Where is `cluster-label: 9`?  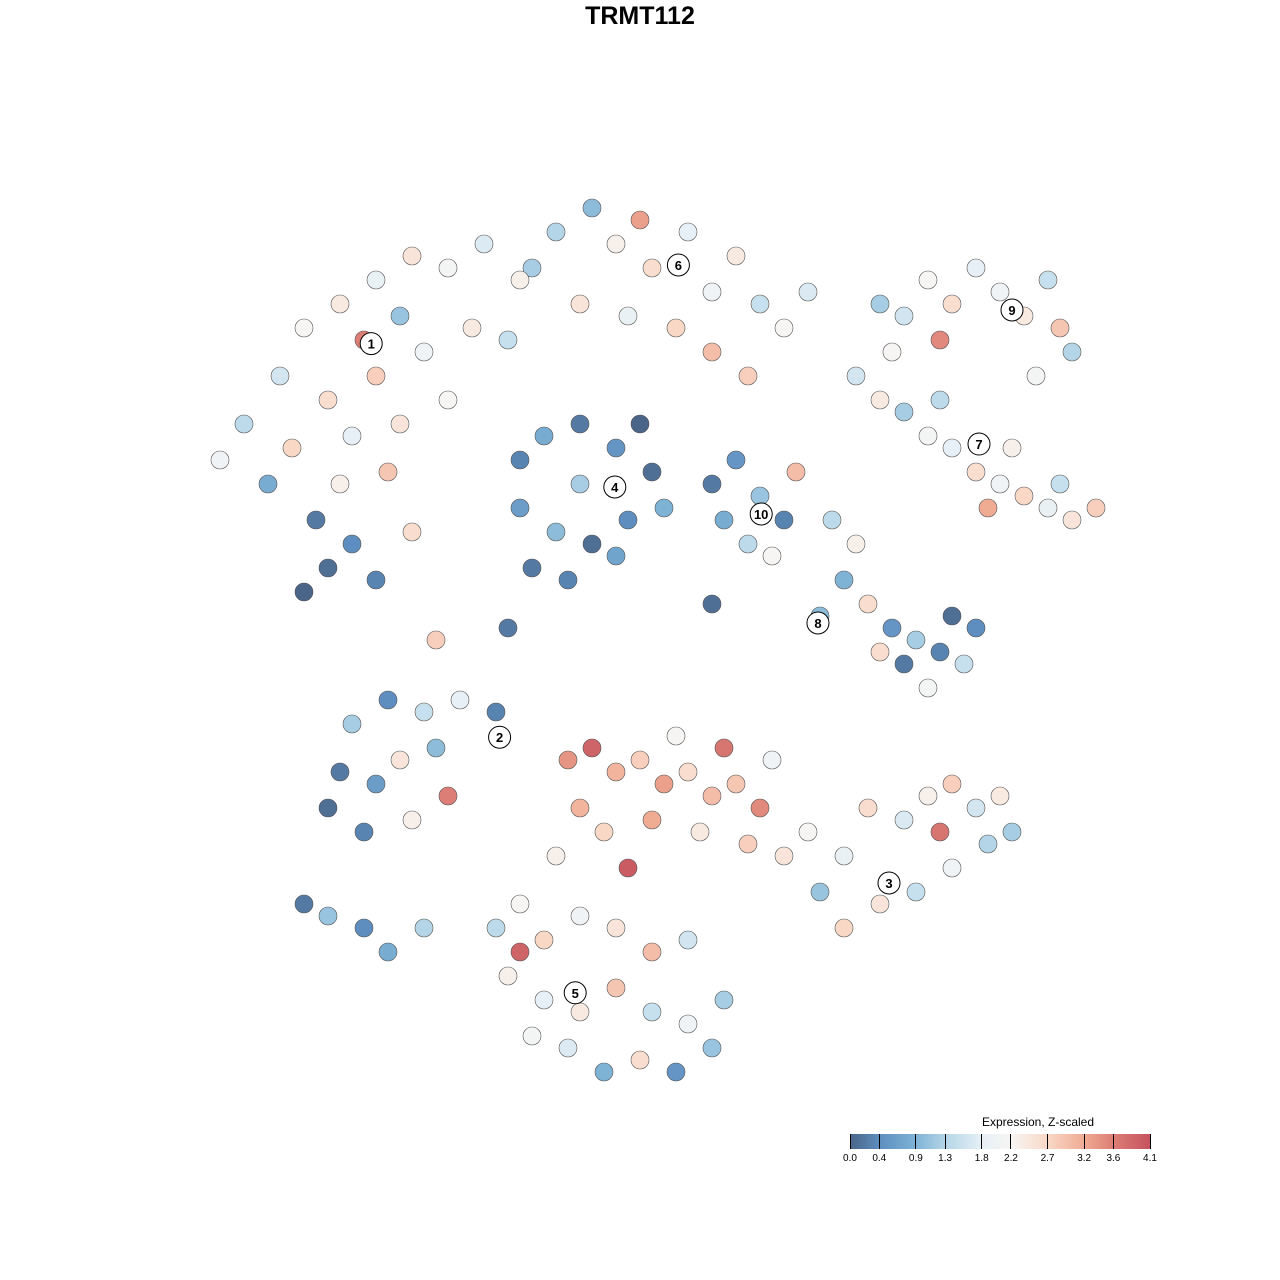 cluster-label: 9 is located at coordinates (1012, 310).